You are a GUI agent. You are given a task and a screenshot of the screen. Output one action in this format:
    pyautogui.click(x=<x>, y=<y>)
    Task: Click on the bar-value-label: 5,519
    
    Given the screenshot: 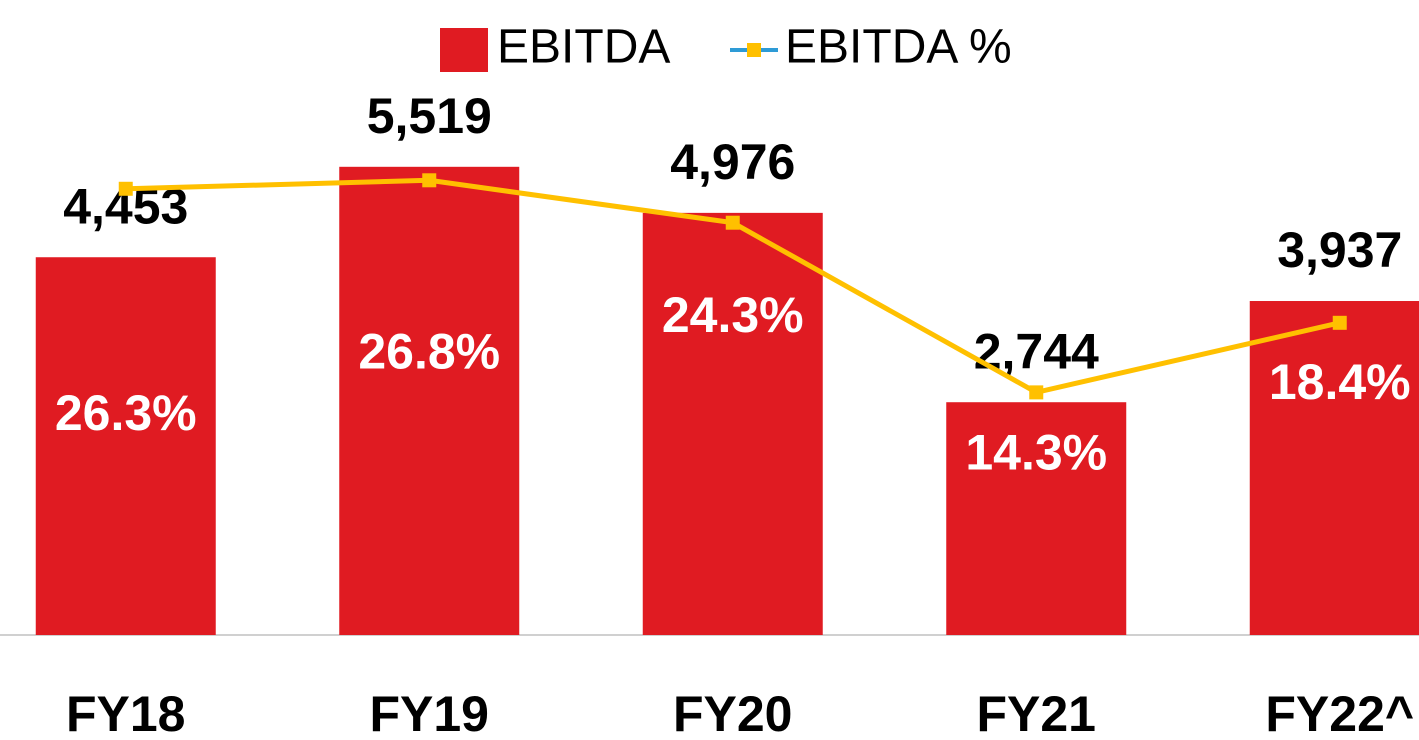 What is the action you would take?
    pyautogui.click(x=429, y=116)
    